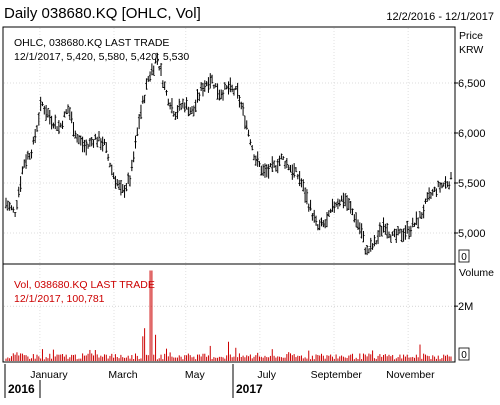  I want to click on volume-axis-title: Volume, so click(476, 273).